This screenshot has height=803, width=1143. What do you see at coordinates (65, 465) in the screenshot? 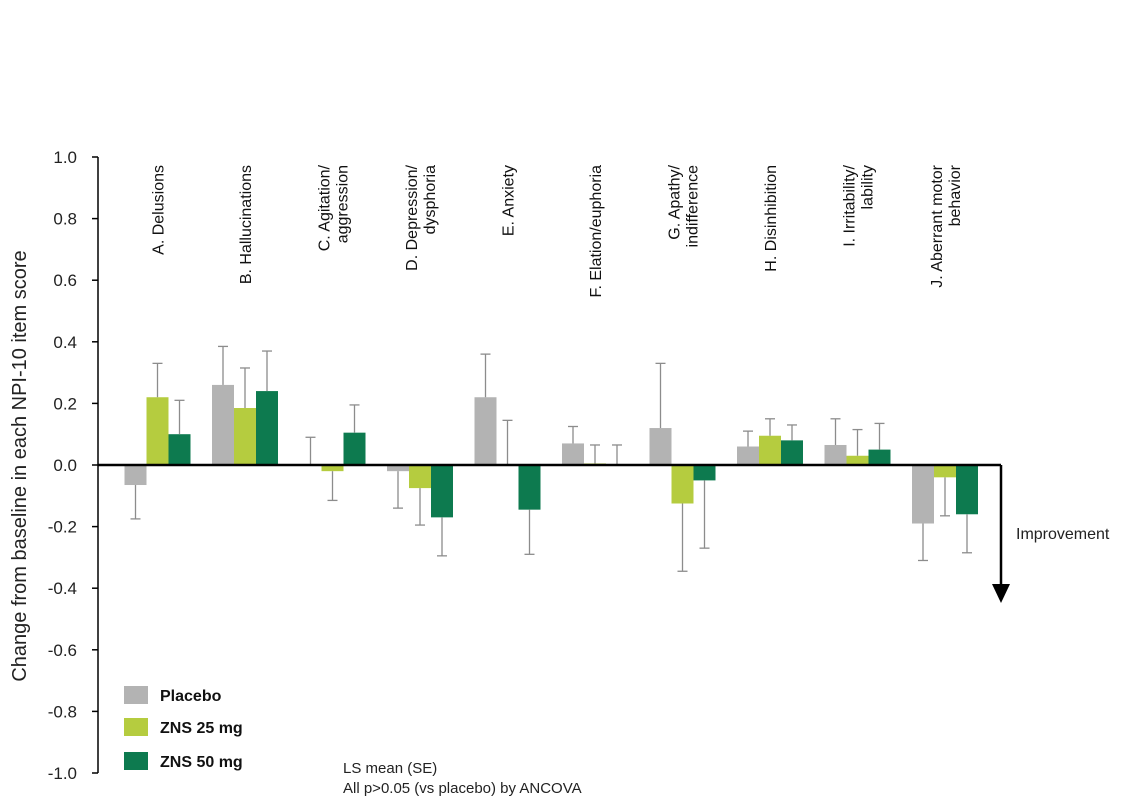
I see `y-tick-label: 0.0` at bounding box center [65, 465].